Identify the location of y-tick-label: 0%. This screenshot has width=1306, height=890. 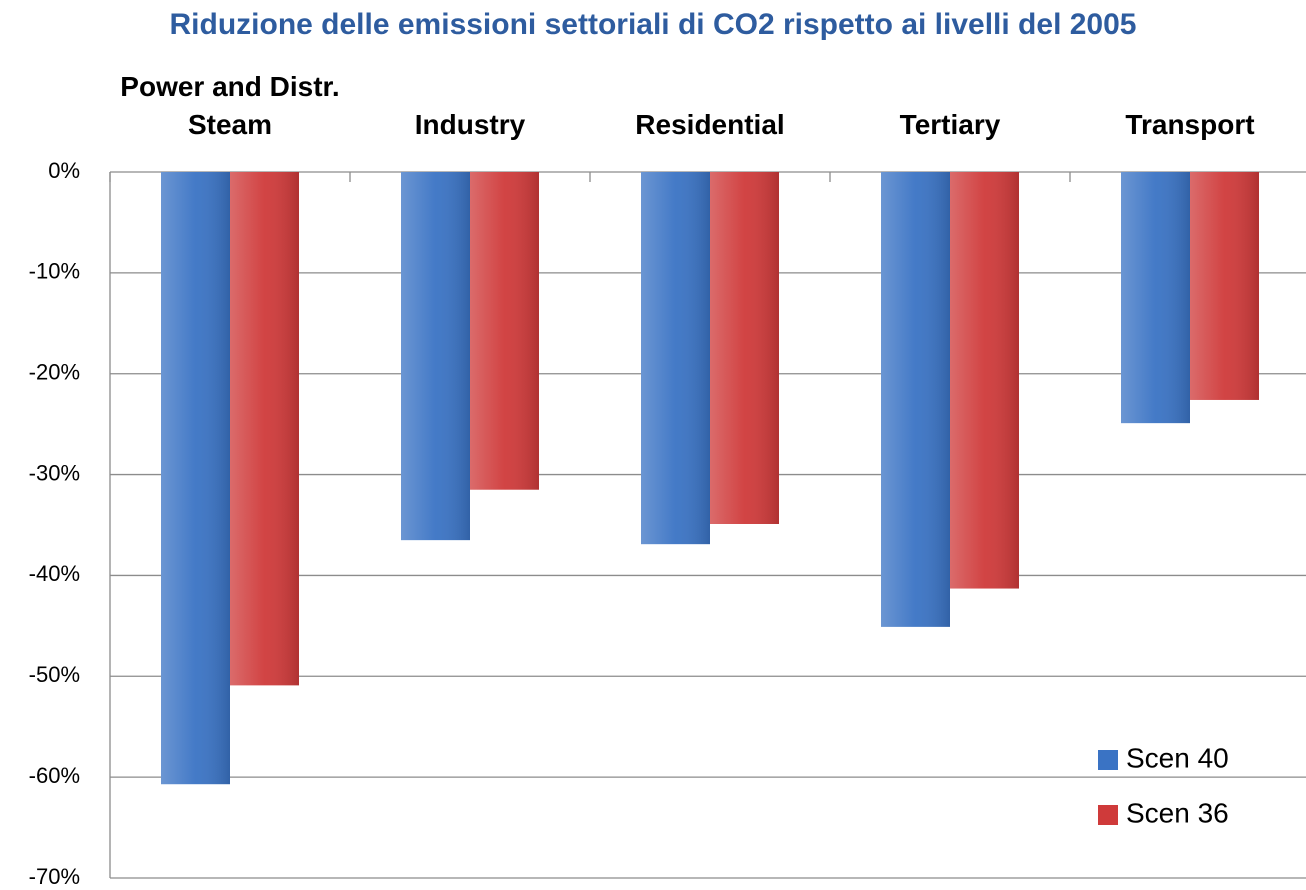
(64, 170).